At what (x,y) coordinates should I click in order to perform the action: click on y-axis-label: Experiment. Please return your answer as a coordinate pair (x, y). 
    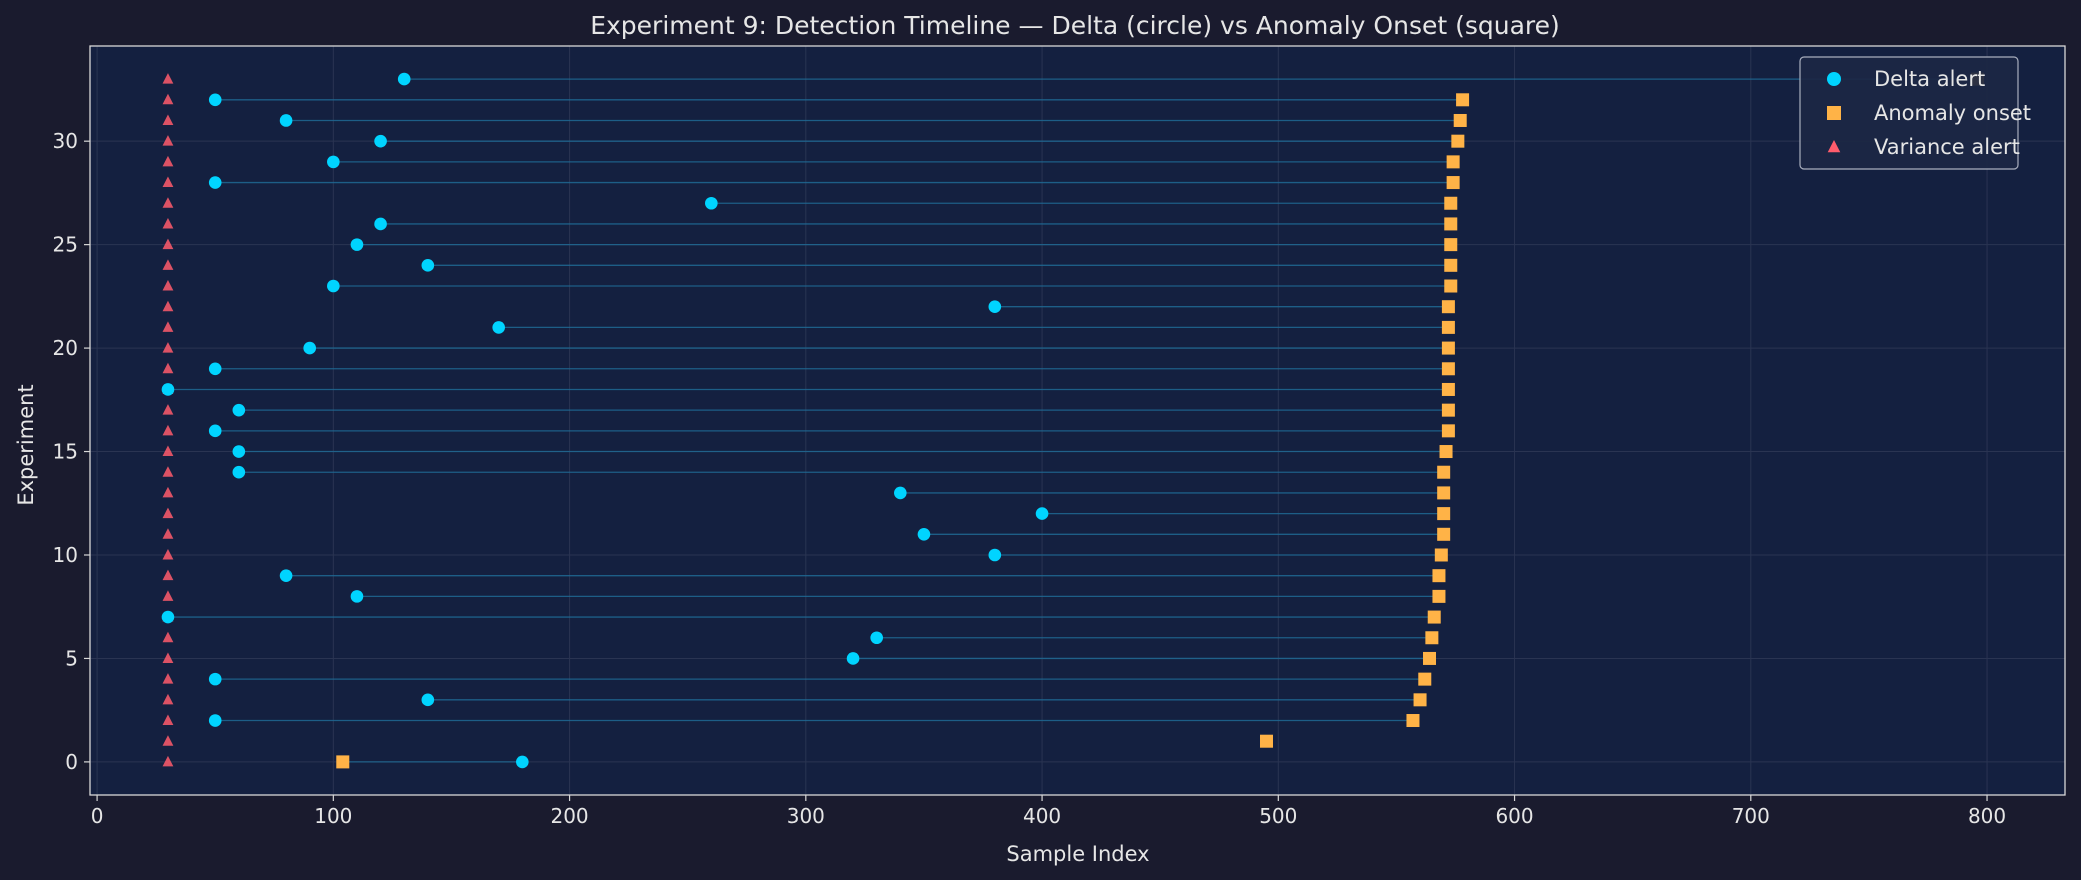
    Looking at the image, I should click on (26, 444).